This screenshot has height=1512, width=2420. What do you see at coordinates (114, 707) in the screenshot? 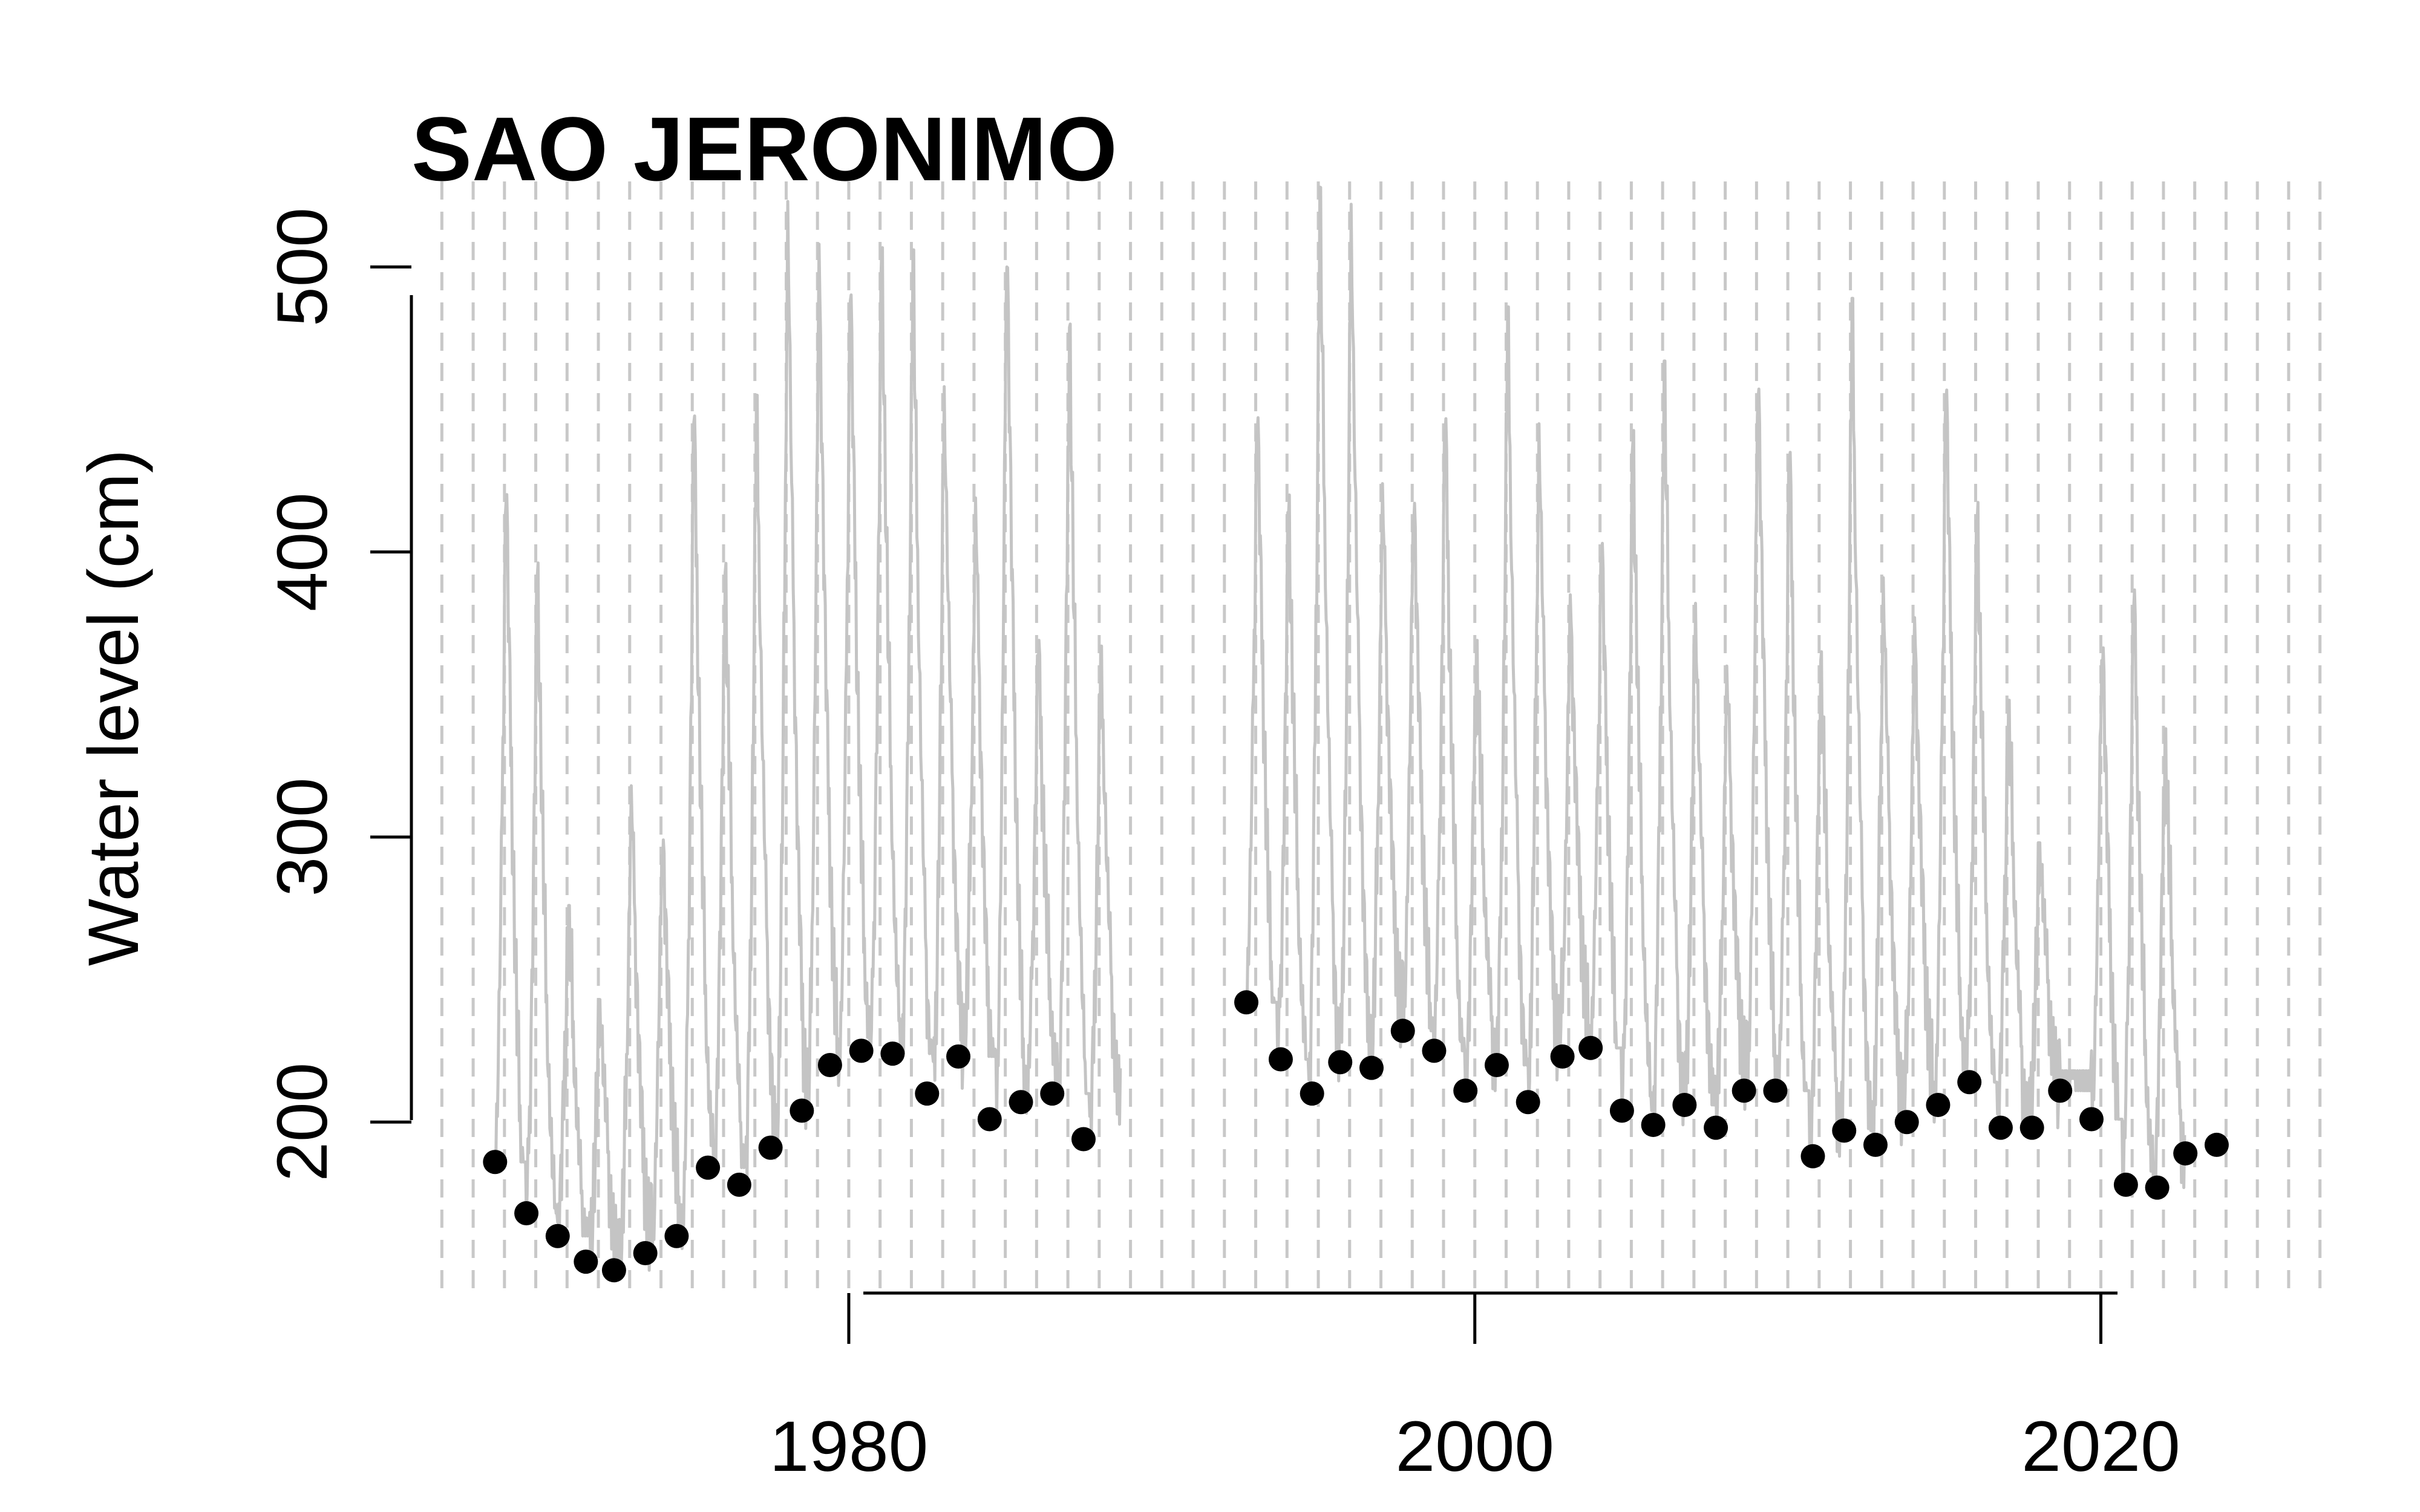
I see `y-axis-label: Water level (cm)` at bounding box center [114, 707].